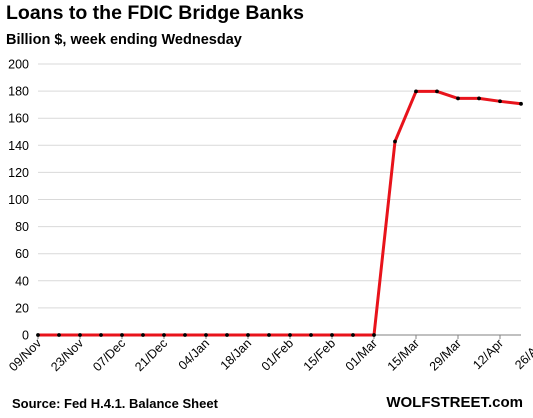 The height and width of the screenshot is (418, 533). I want to click on chart-title: Loans to the FDIC Bridge Banks, so click(155, 13).